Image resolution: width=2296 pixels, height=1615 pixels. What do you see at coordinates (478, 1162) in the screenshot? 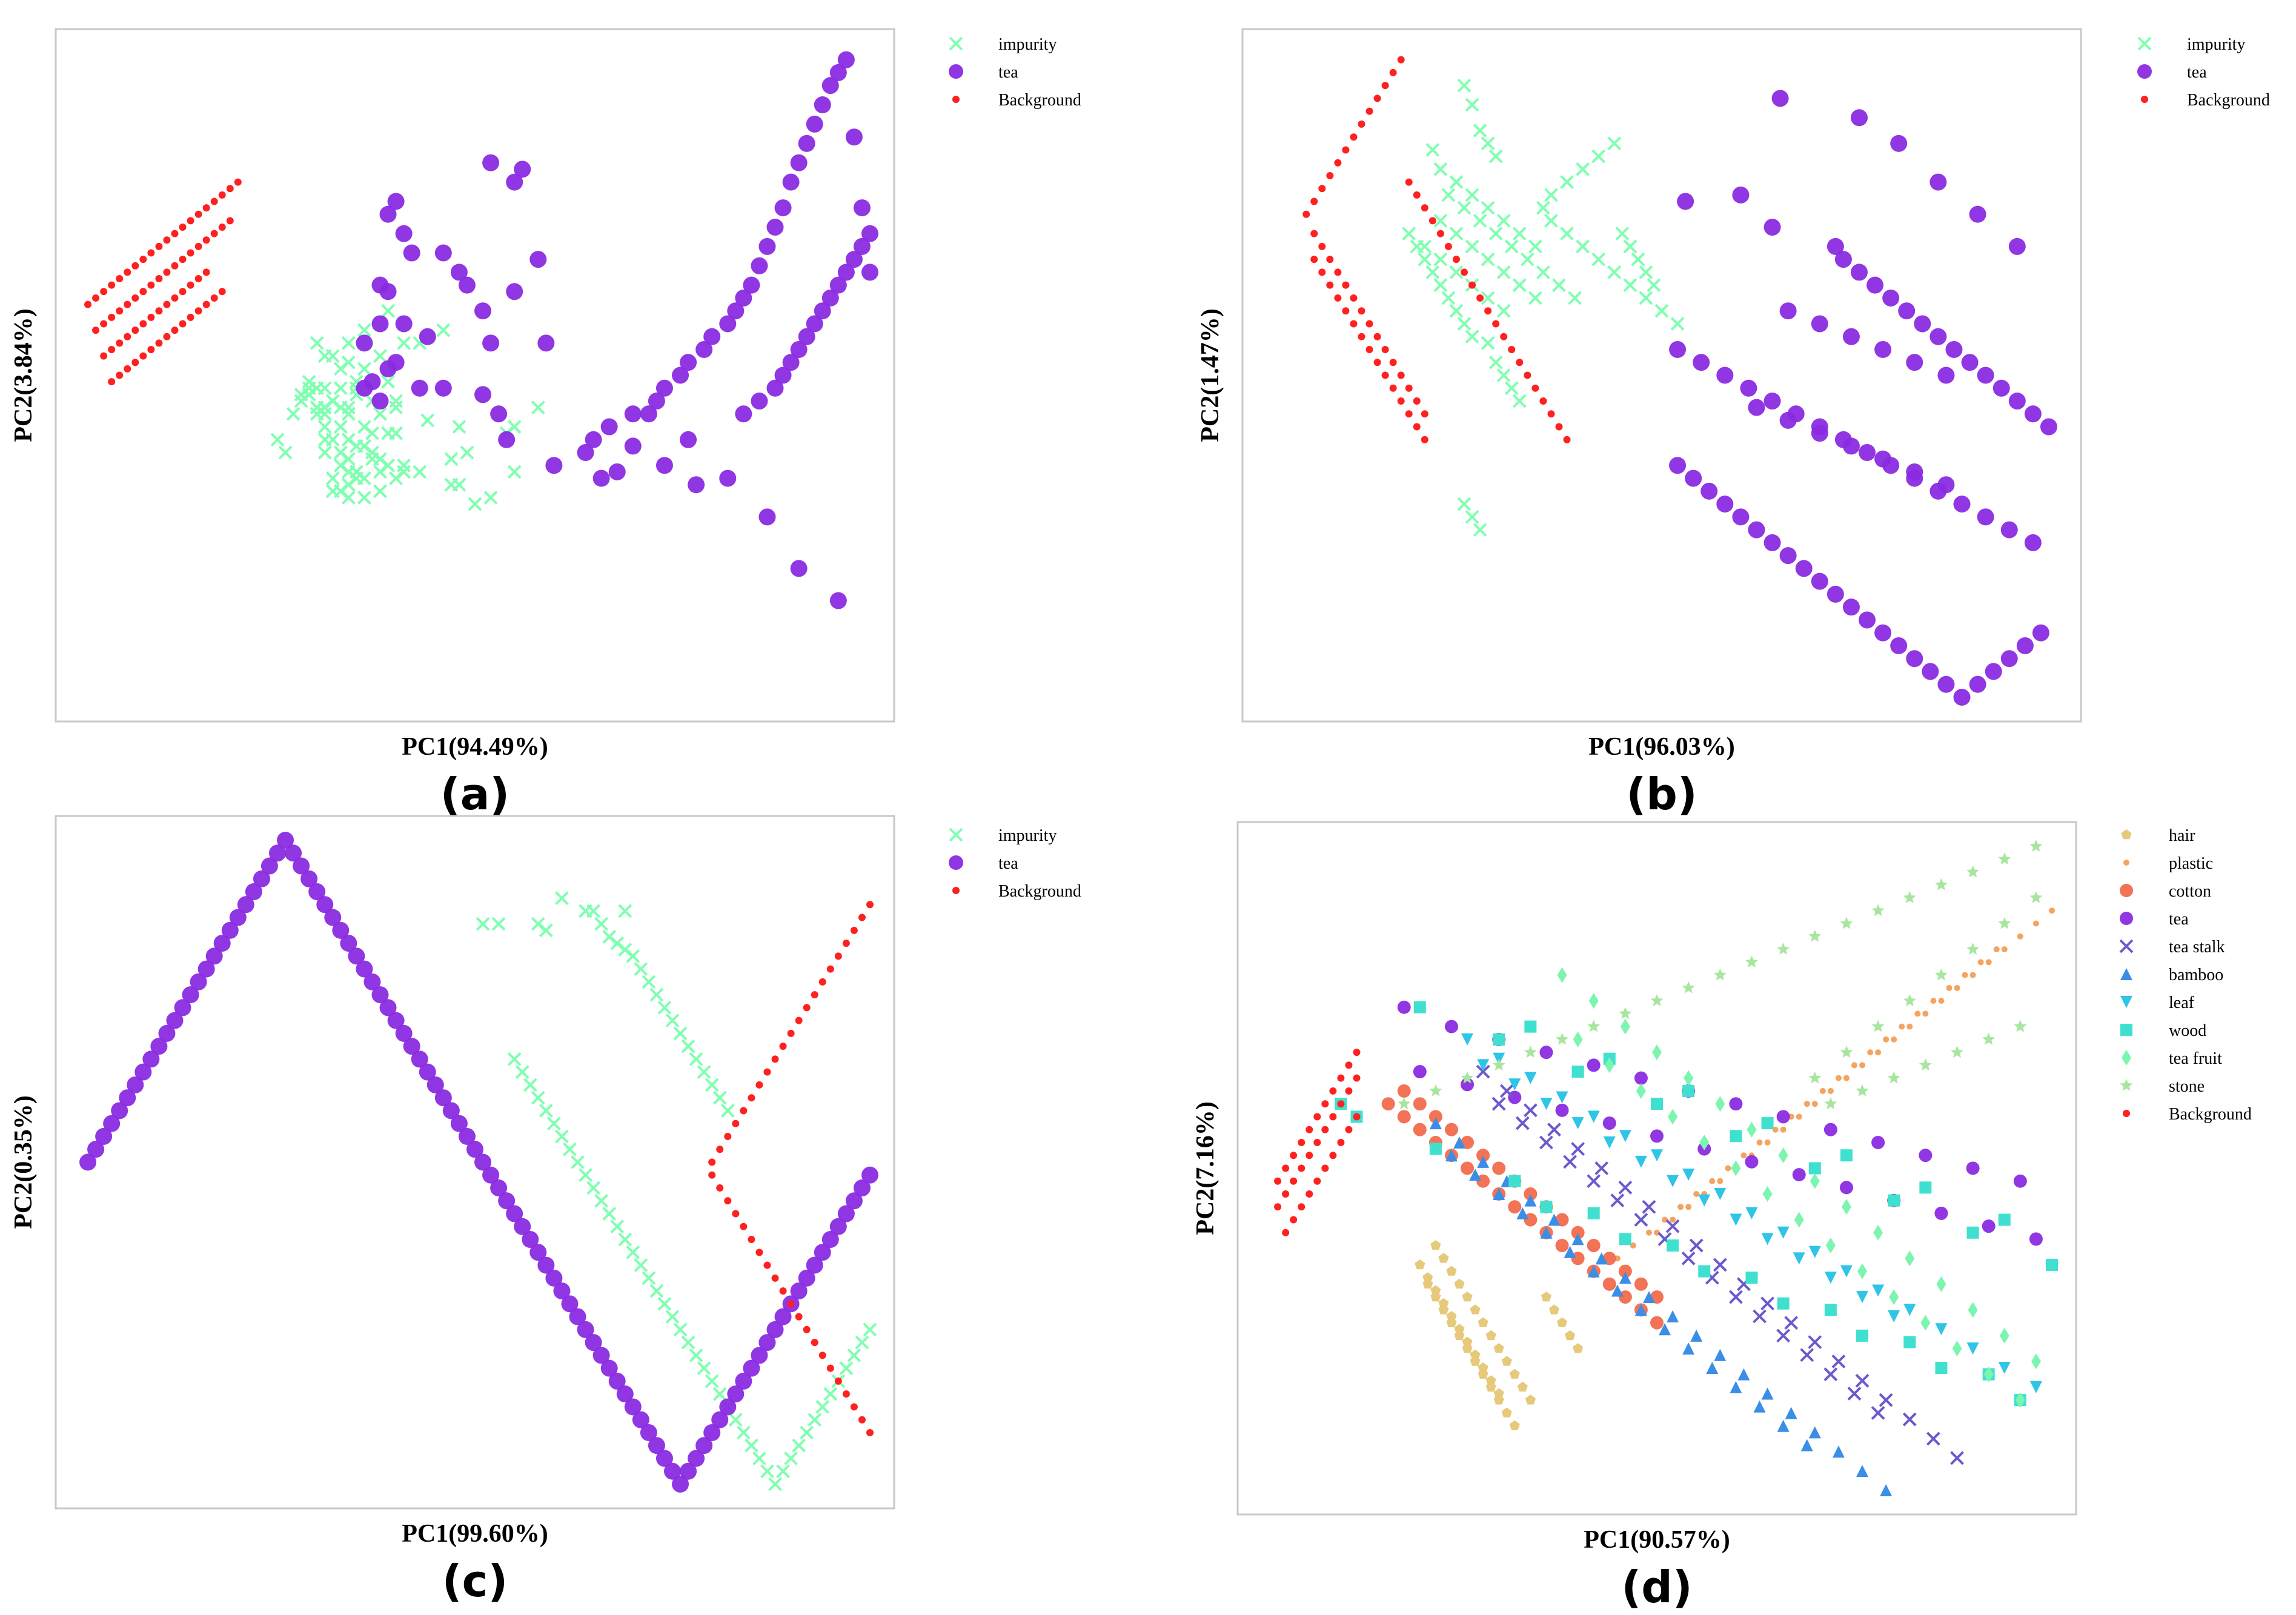
I see `data-points` at bounding box center [478, 1162].